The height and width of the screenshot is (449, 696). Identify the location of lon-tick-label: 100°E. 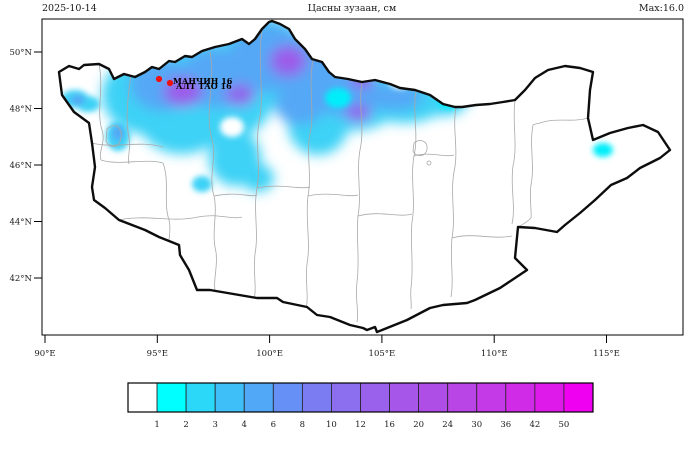
(269, 354).